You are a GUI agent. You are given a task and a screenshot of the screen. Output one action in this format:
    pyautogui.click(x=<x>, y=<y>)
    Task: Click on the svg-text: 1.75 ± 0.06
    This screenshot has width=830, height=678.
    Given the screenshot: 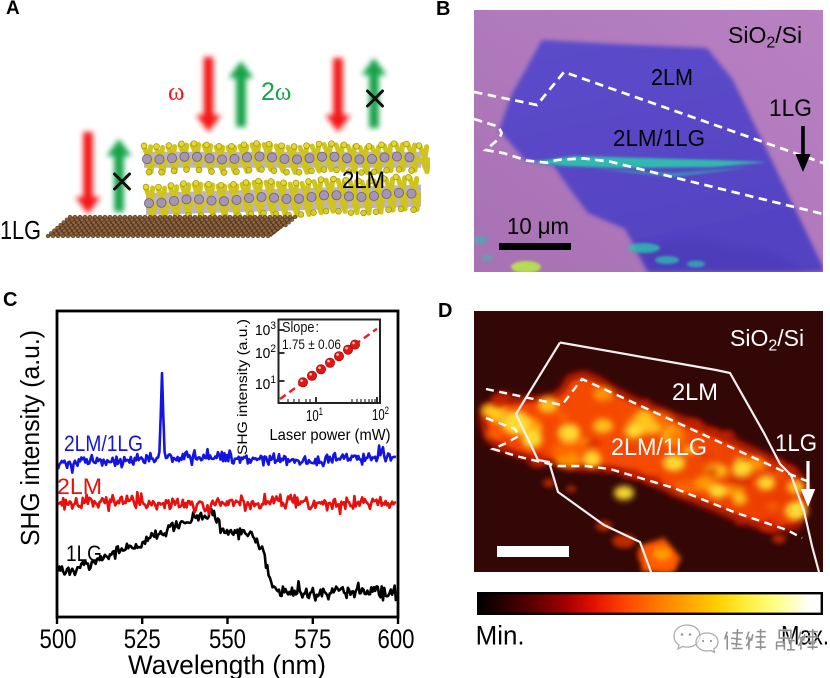 What is the action you would take?
    pyautogui.click(x=311, y=344)
    